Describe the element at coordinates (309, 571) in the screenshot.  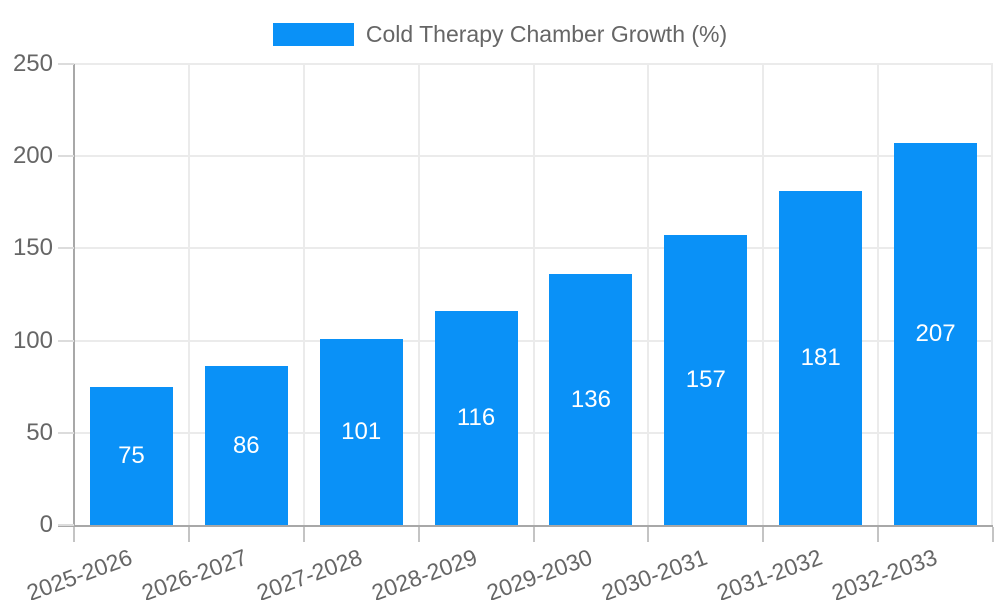
I see `x-axis-category-label: 2027-2028` at that location.